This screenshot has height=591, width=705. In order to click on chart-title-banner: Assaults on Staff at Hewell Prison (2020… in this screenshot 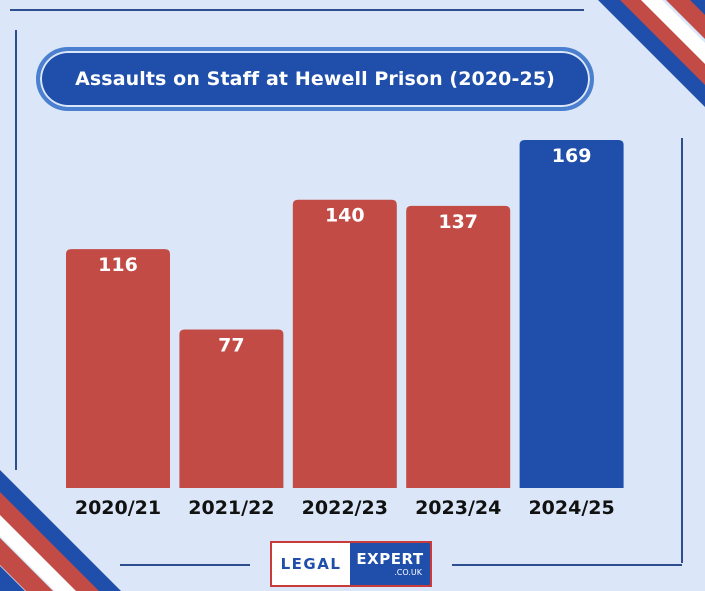, I will do `click(315, 79)`.